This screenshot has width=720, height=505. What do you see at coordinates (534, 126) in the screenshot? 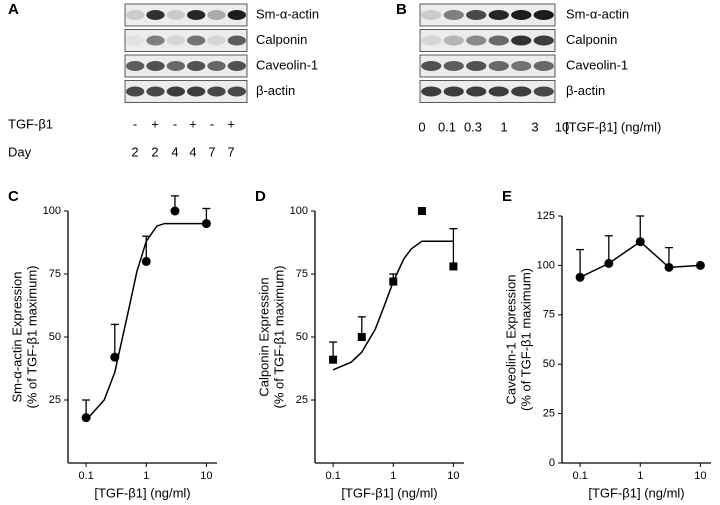
I see `dose-tick: 3` at bounding box center [534, 126].